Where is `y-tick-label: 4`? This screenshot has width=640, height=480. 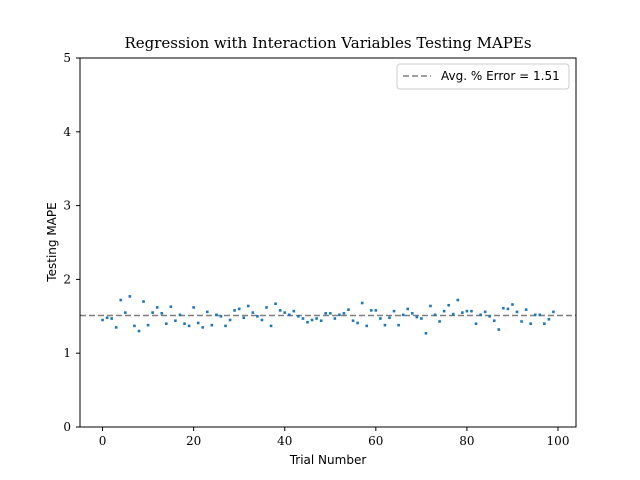 y-tick-label: 4 is located at coordinates (67, 132).